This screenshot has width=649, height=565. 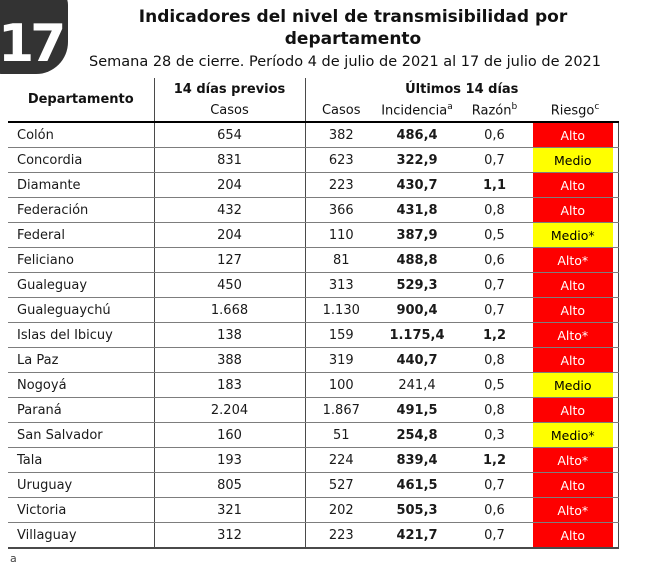 I want to click on col-header-riesgo-label: Riesgo, so click(x=572, y=111).